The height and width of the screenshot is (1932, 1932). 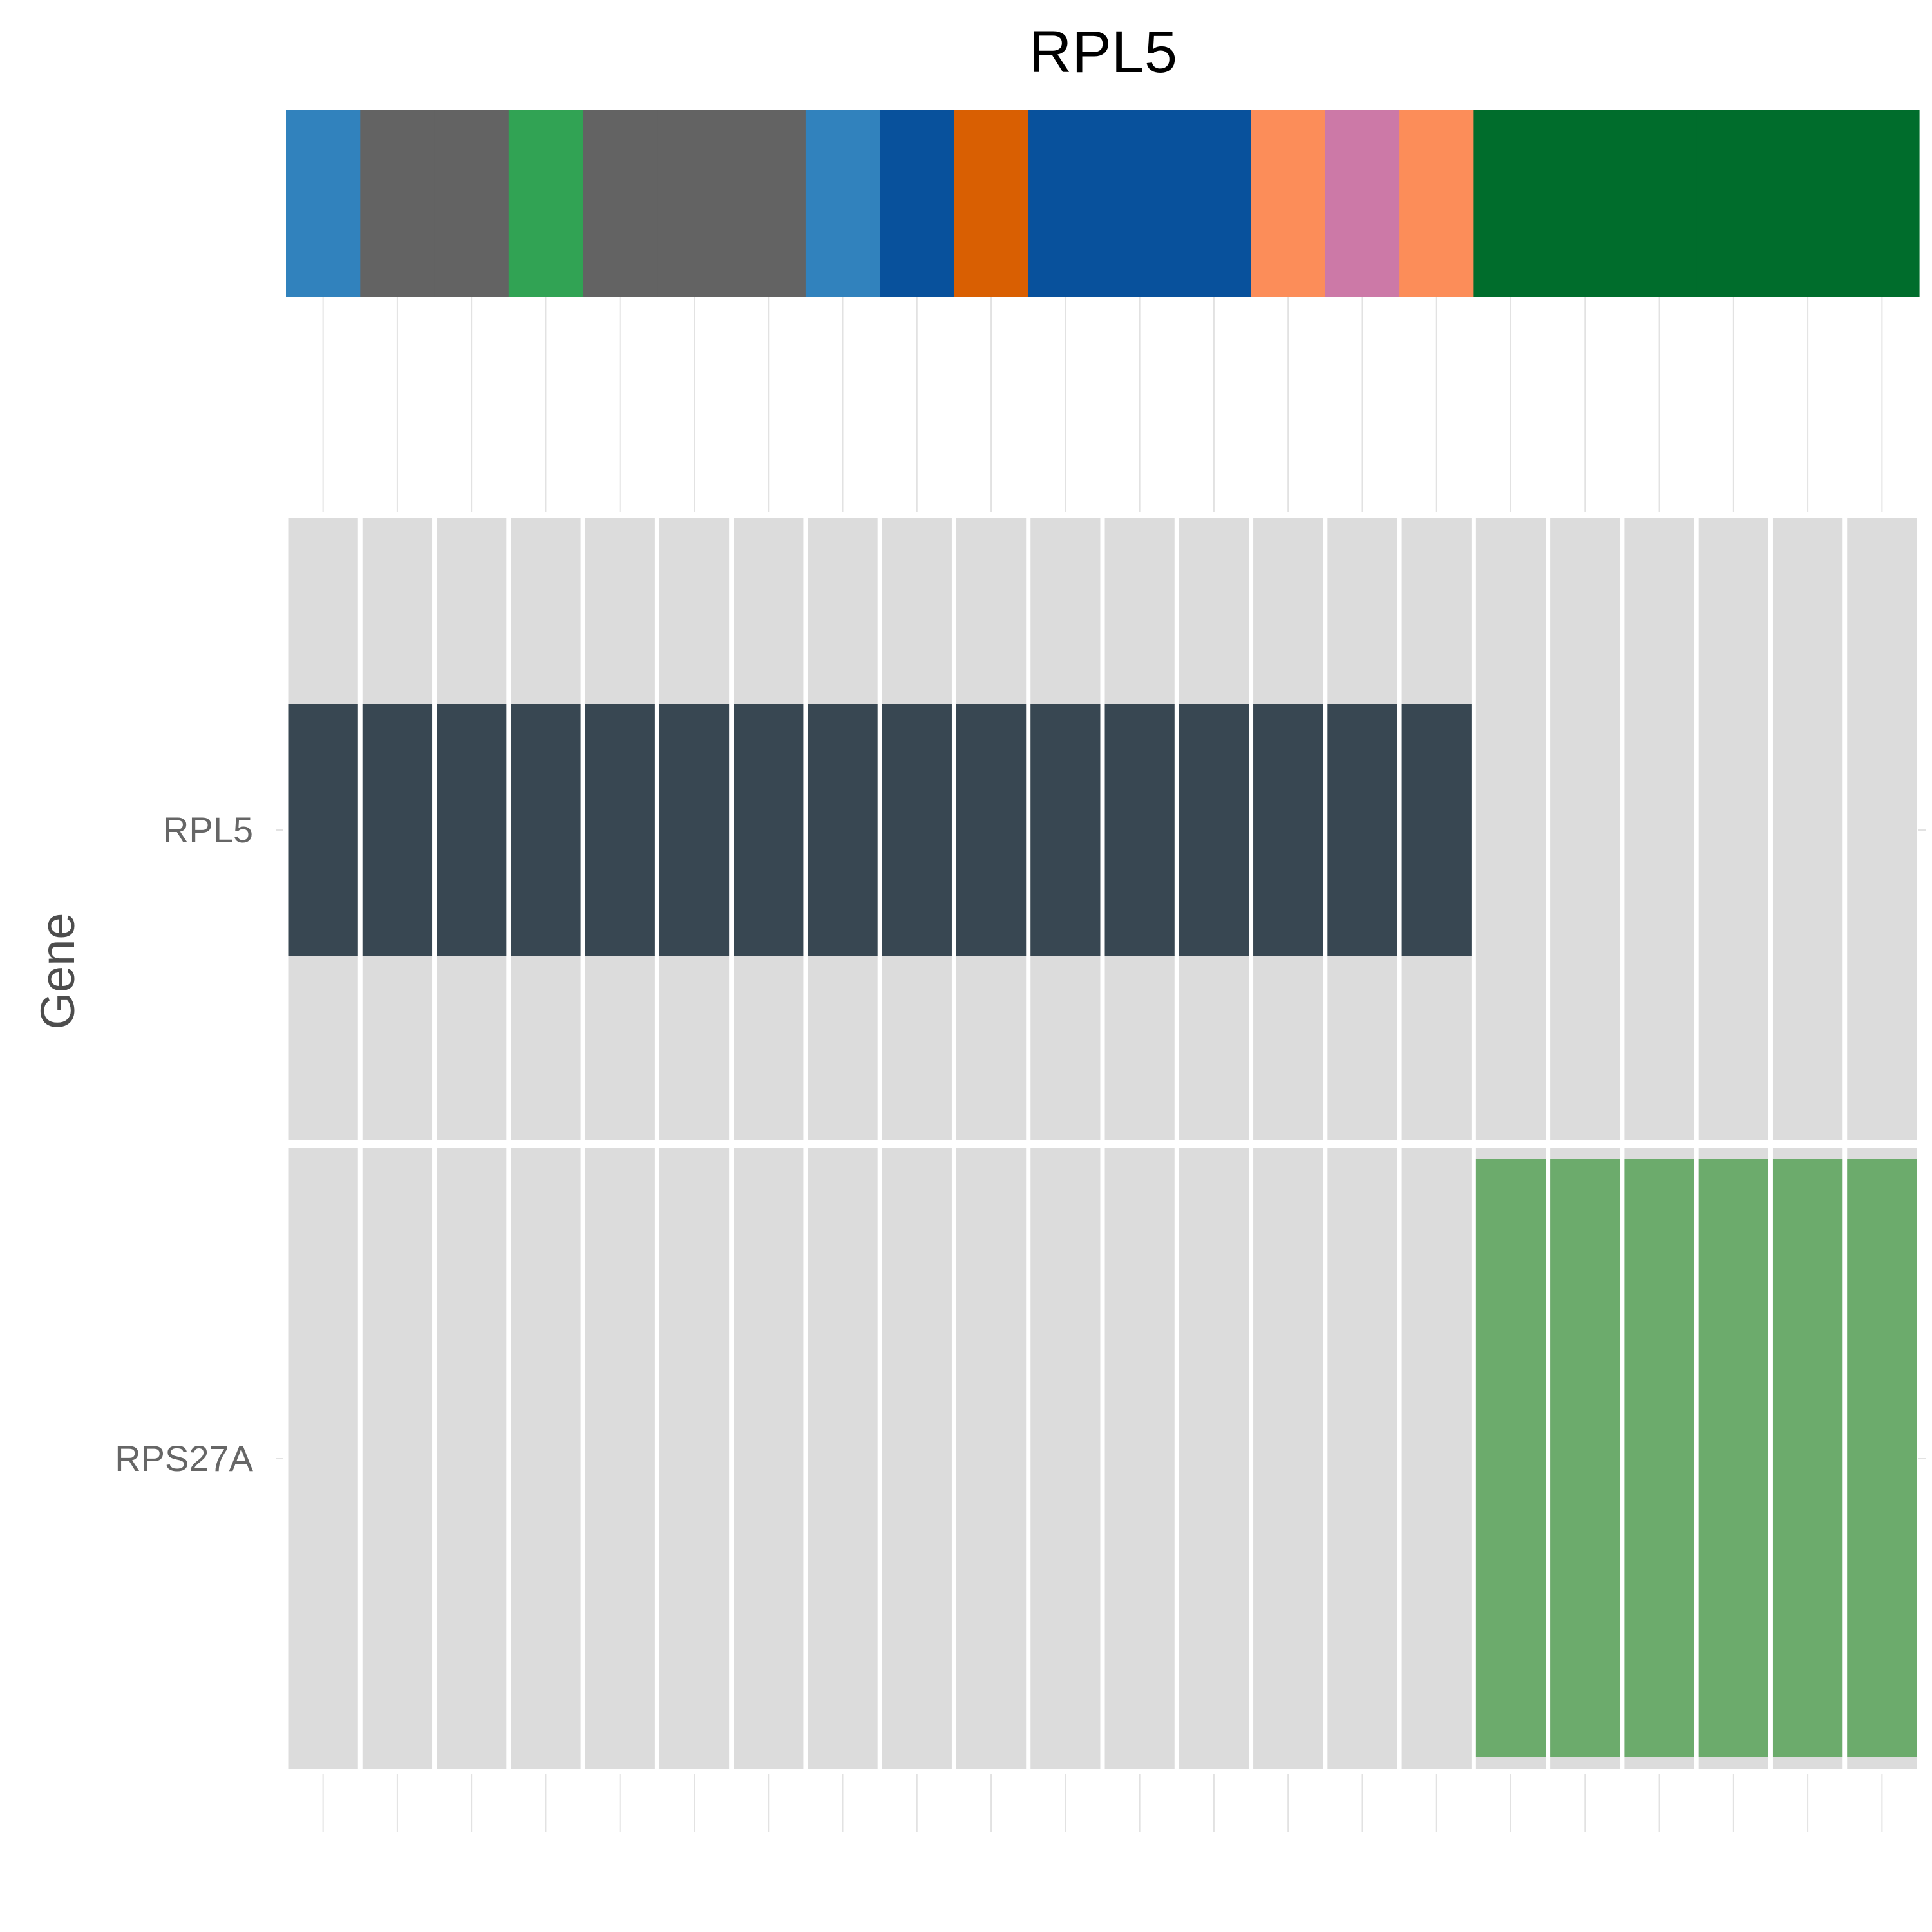 I want to click on annotation-bar, so click(x=1103, y=203).